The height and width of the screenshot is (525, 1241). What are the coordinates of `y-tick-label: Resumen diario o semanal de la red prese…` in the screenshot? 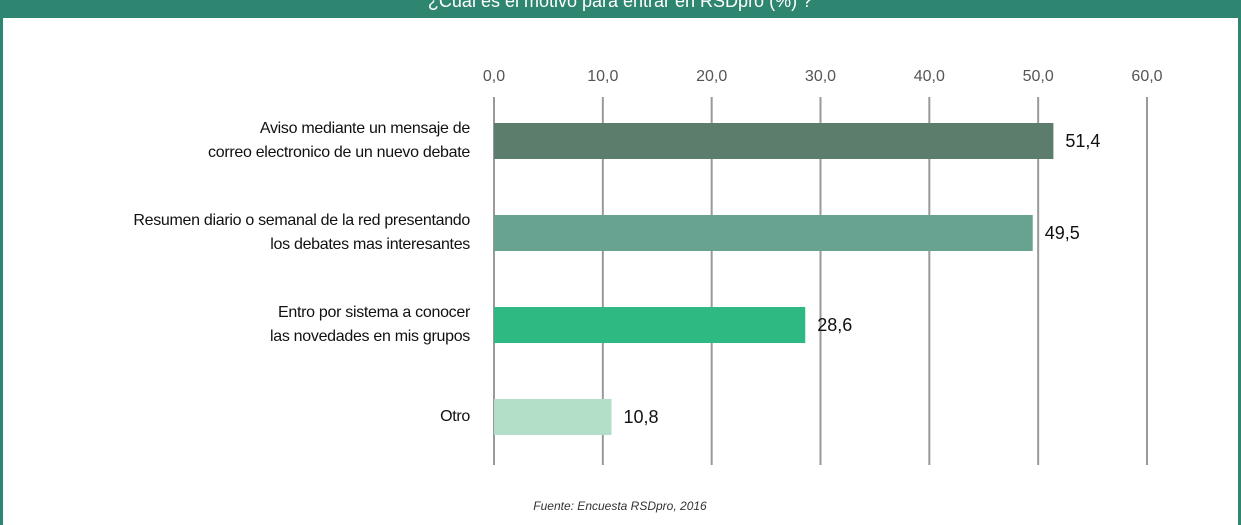 It's located at (301, 232).